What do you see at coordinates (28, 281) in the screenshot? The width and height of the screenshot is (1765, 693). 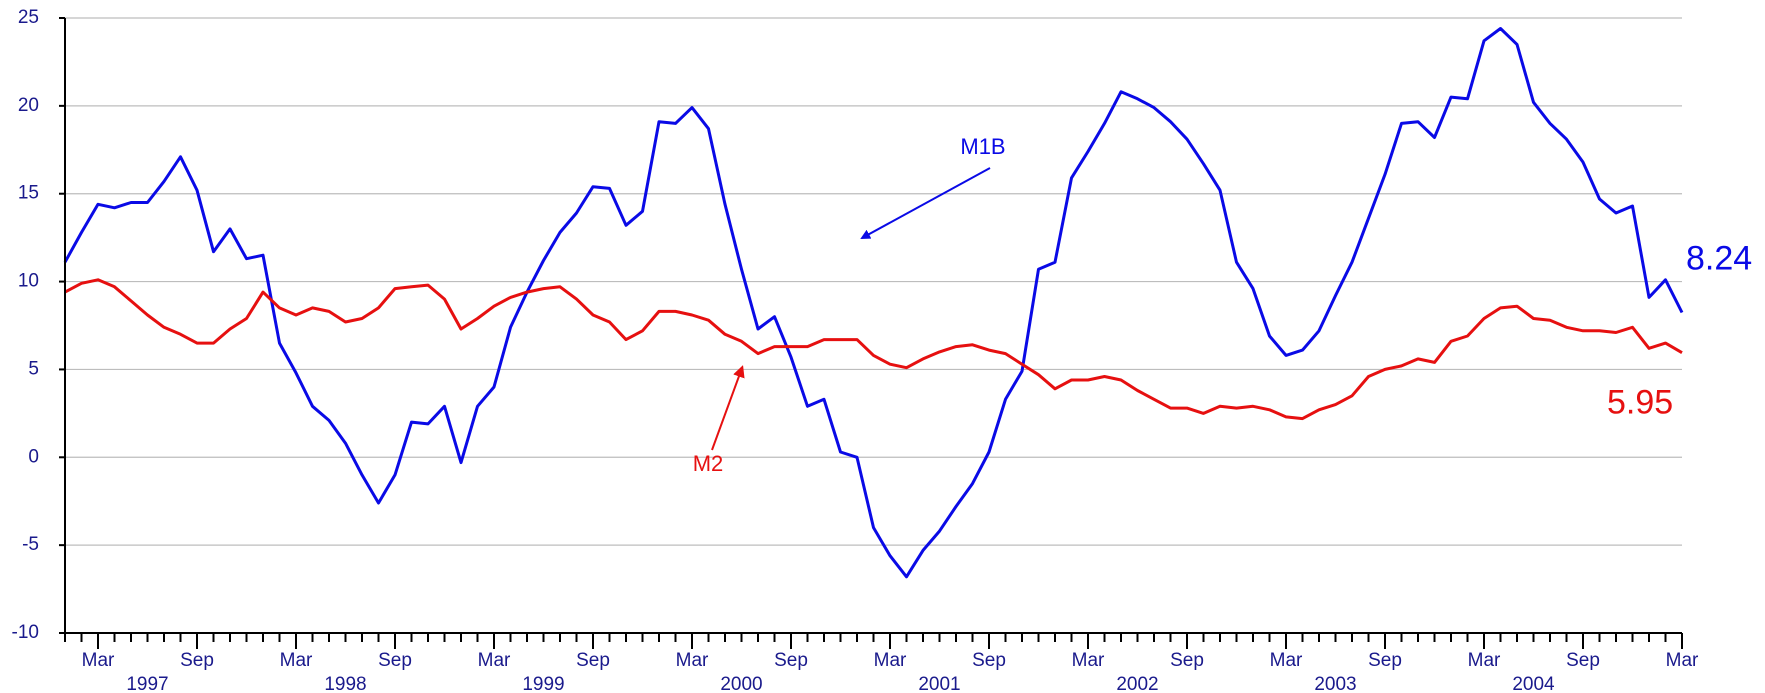 I see `y-tick-label: 10` at bounding box center [28, 281].